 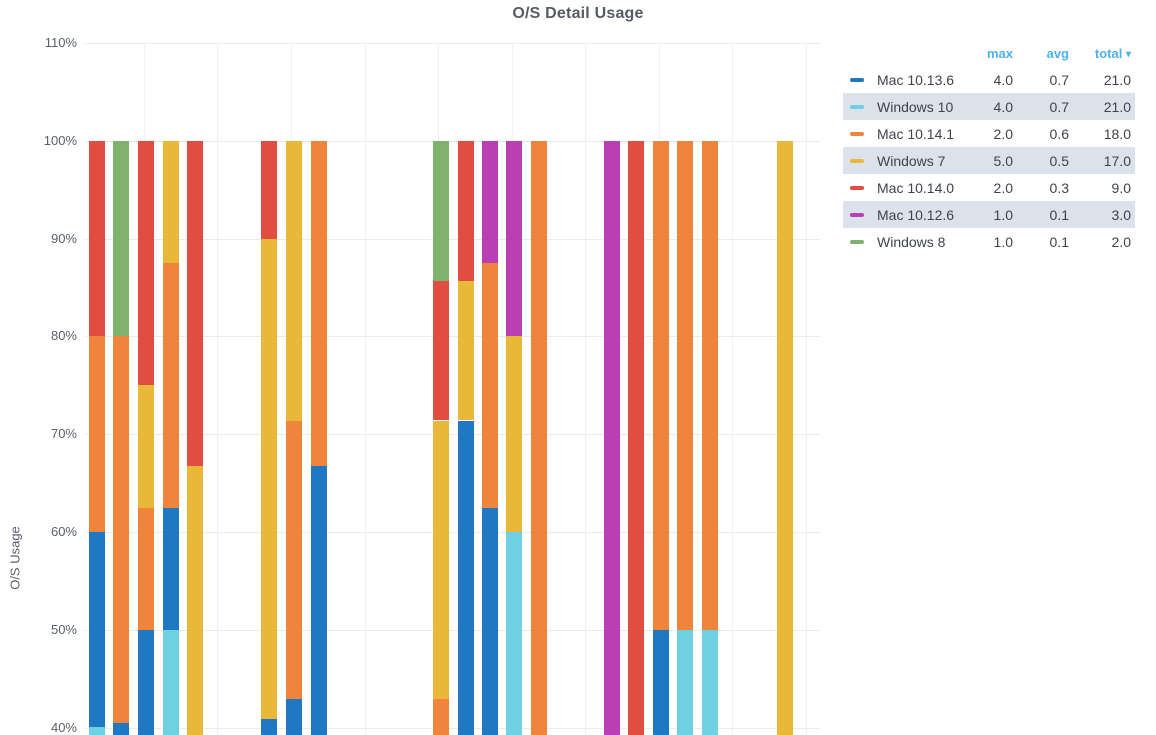 I want to click on legend-row: Mac 10.13.6 4.0 0.7 21.0, so click(x=989, y=79).